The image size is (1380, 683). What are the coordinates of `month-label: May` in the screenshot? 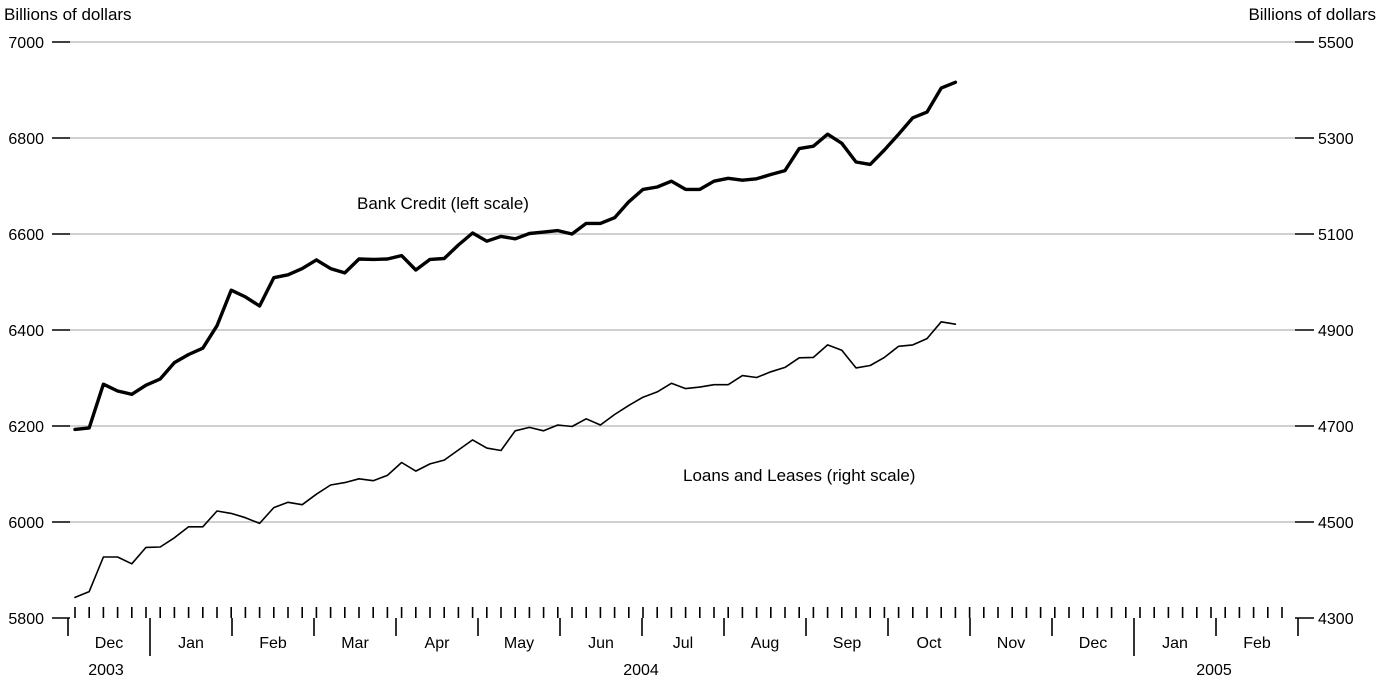 It's located at (519, 643).